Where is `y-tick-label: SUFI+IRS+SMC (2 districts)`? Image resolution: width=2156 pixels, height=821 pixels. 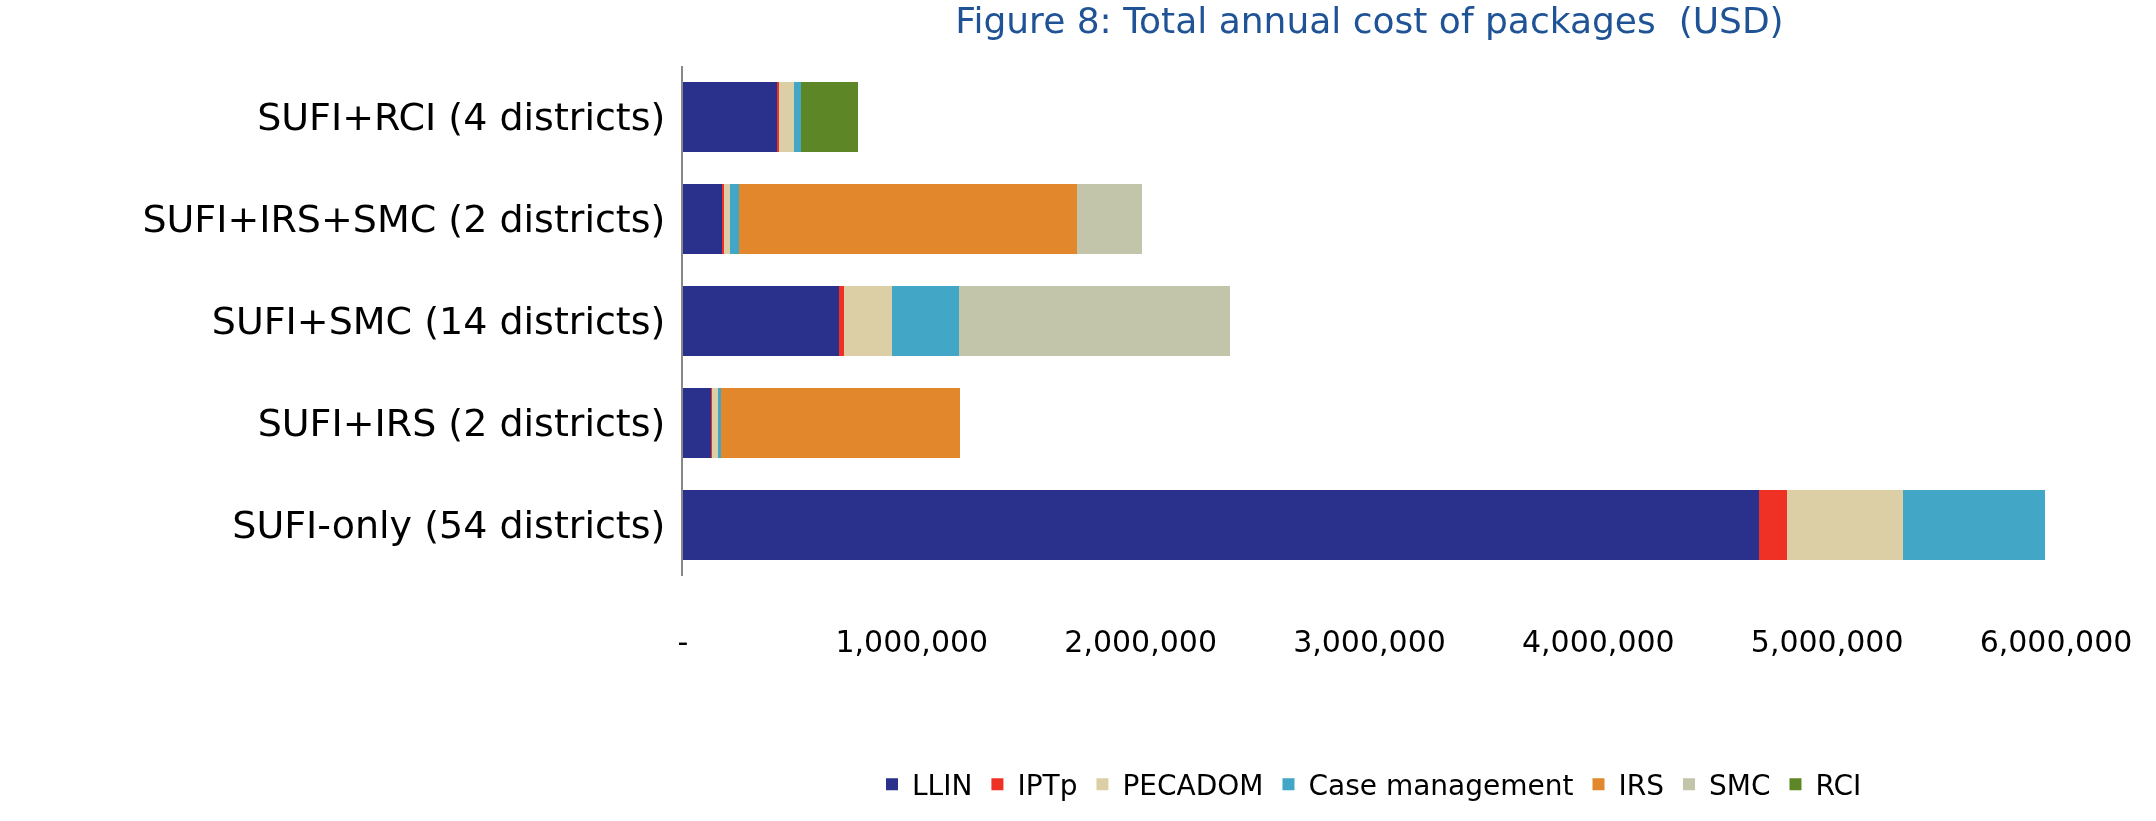
y-tick-label: SUFI+IRS+SMC (2 districts) is located at coordinates (404, 219).